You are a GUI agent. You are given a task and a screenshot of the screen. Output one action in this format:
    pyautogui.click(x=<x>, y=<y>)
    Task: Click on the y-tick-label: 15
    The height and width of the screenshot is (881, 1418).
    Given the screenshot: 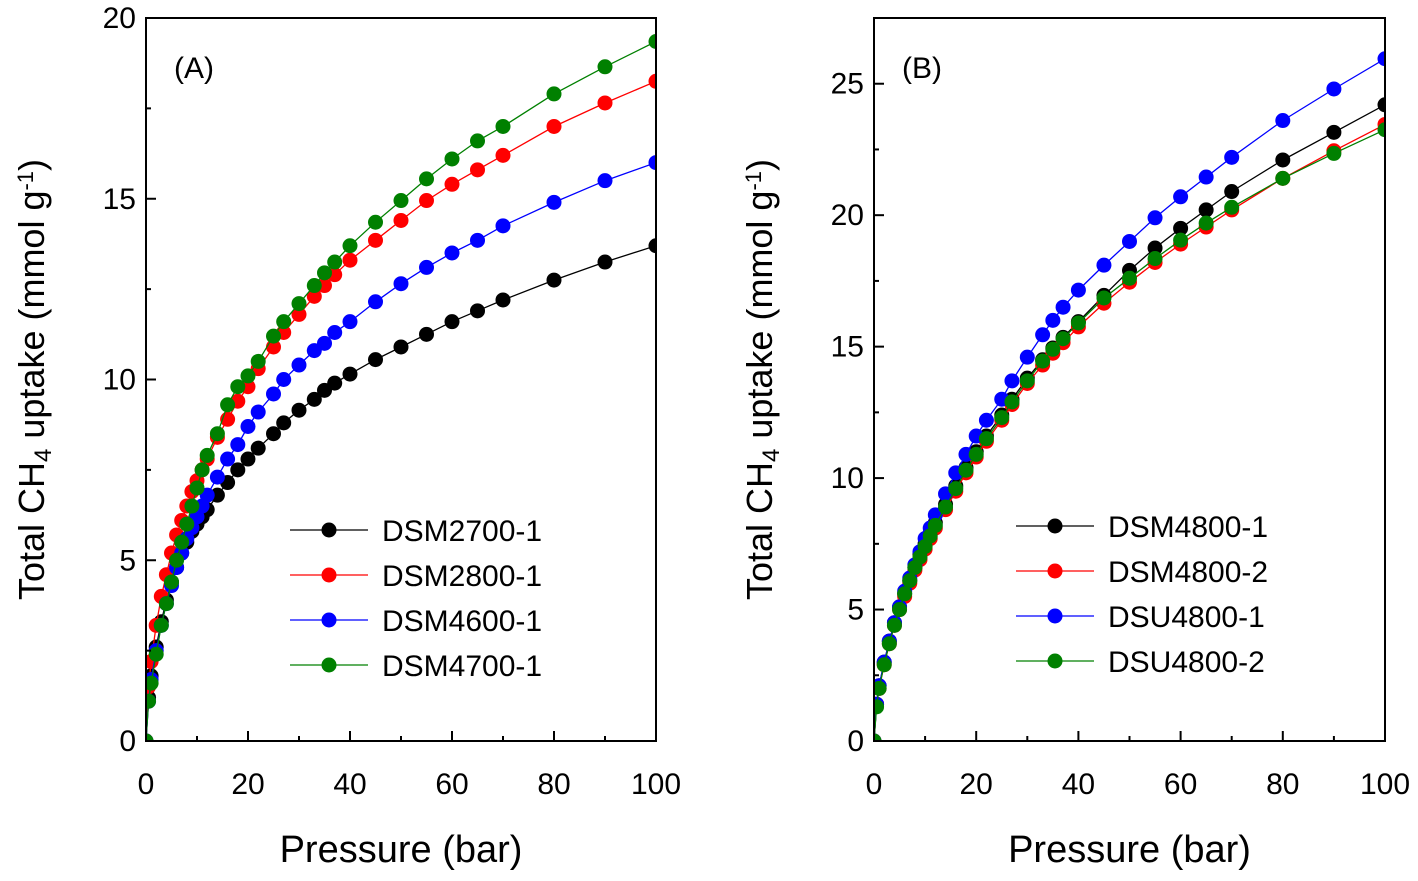 What is the action you would take?
    pyautogui.click(x=119, y=199)
    